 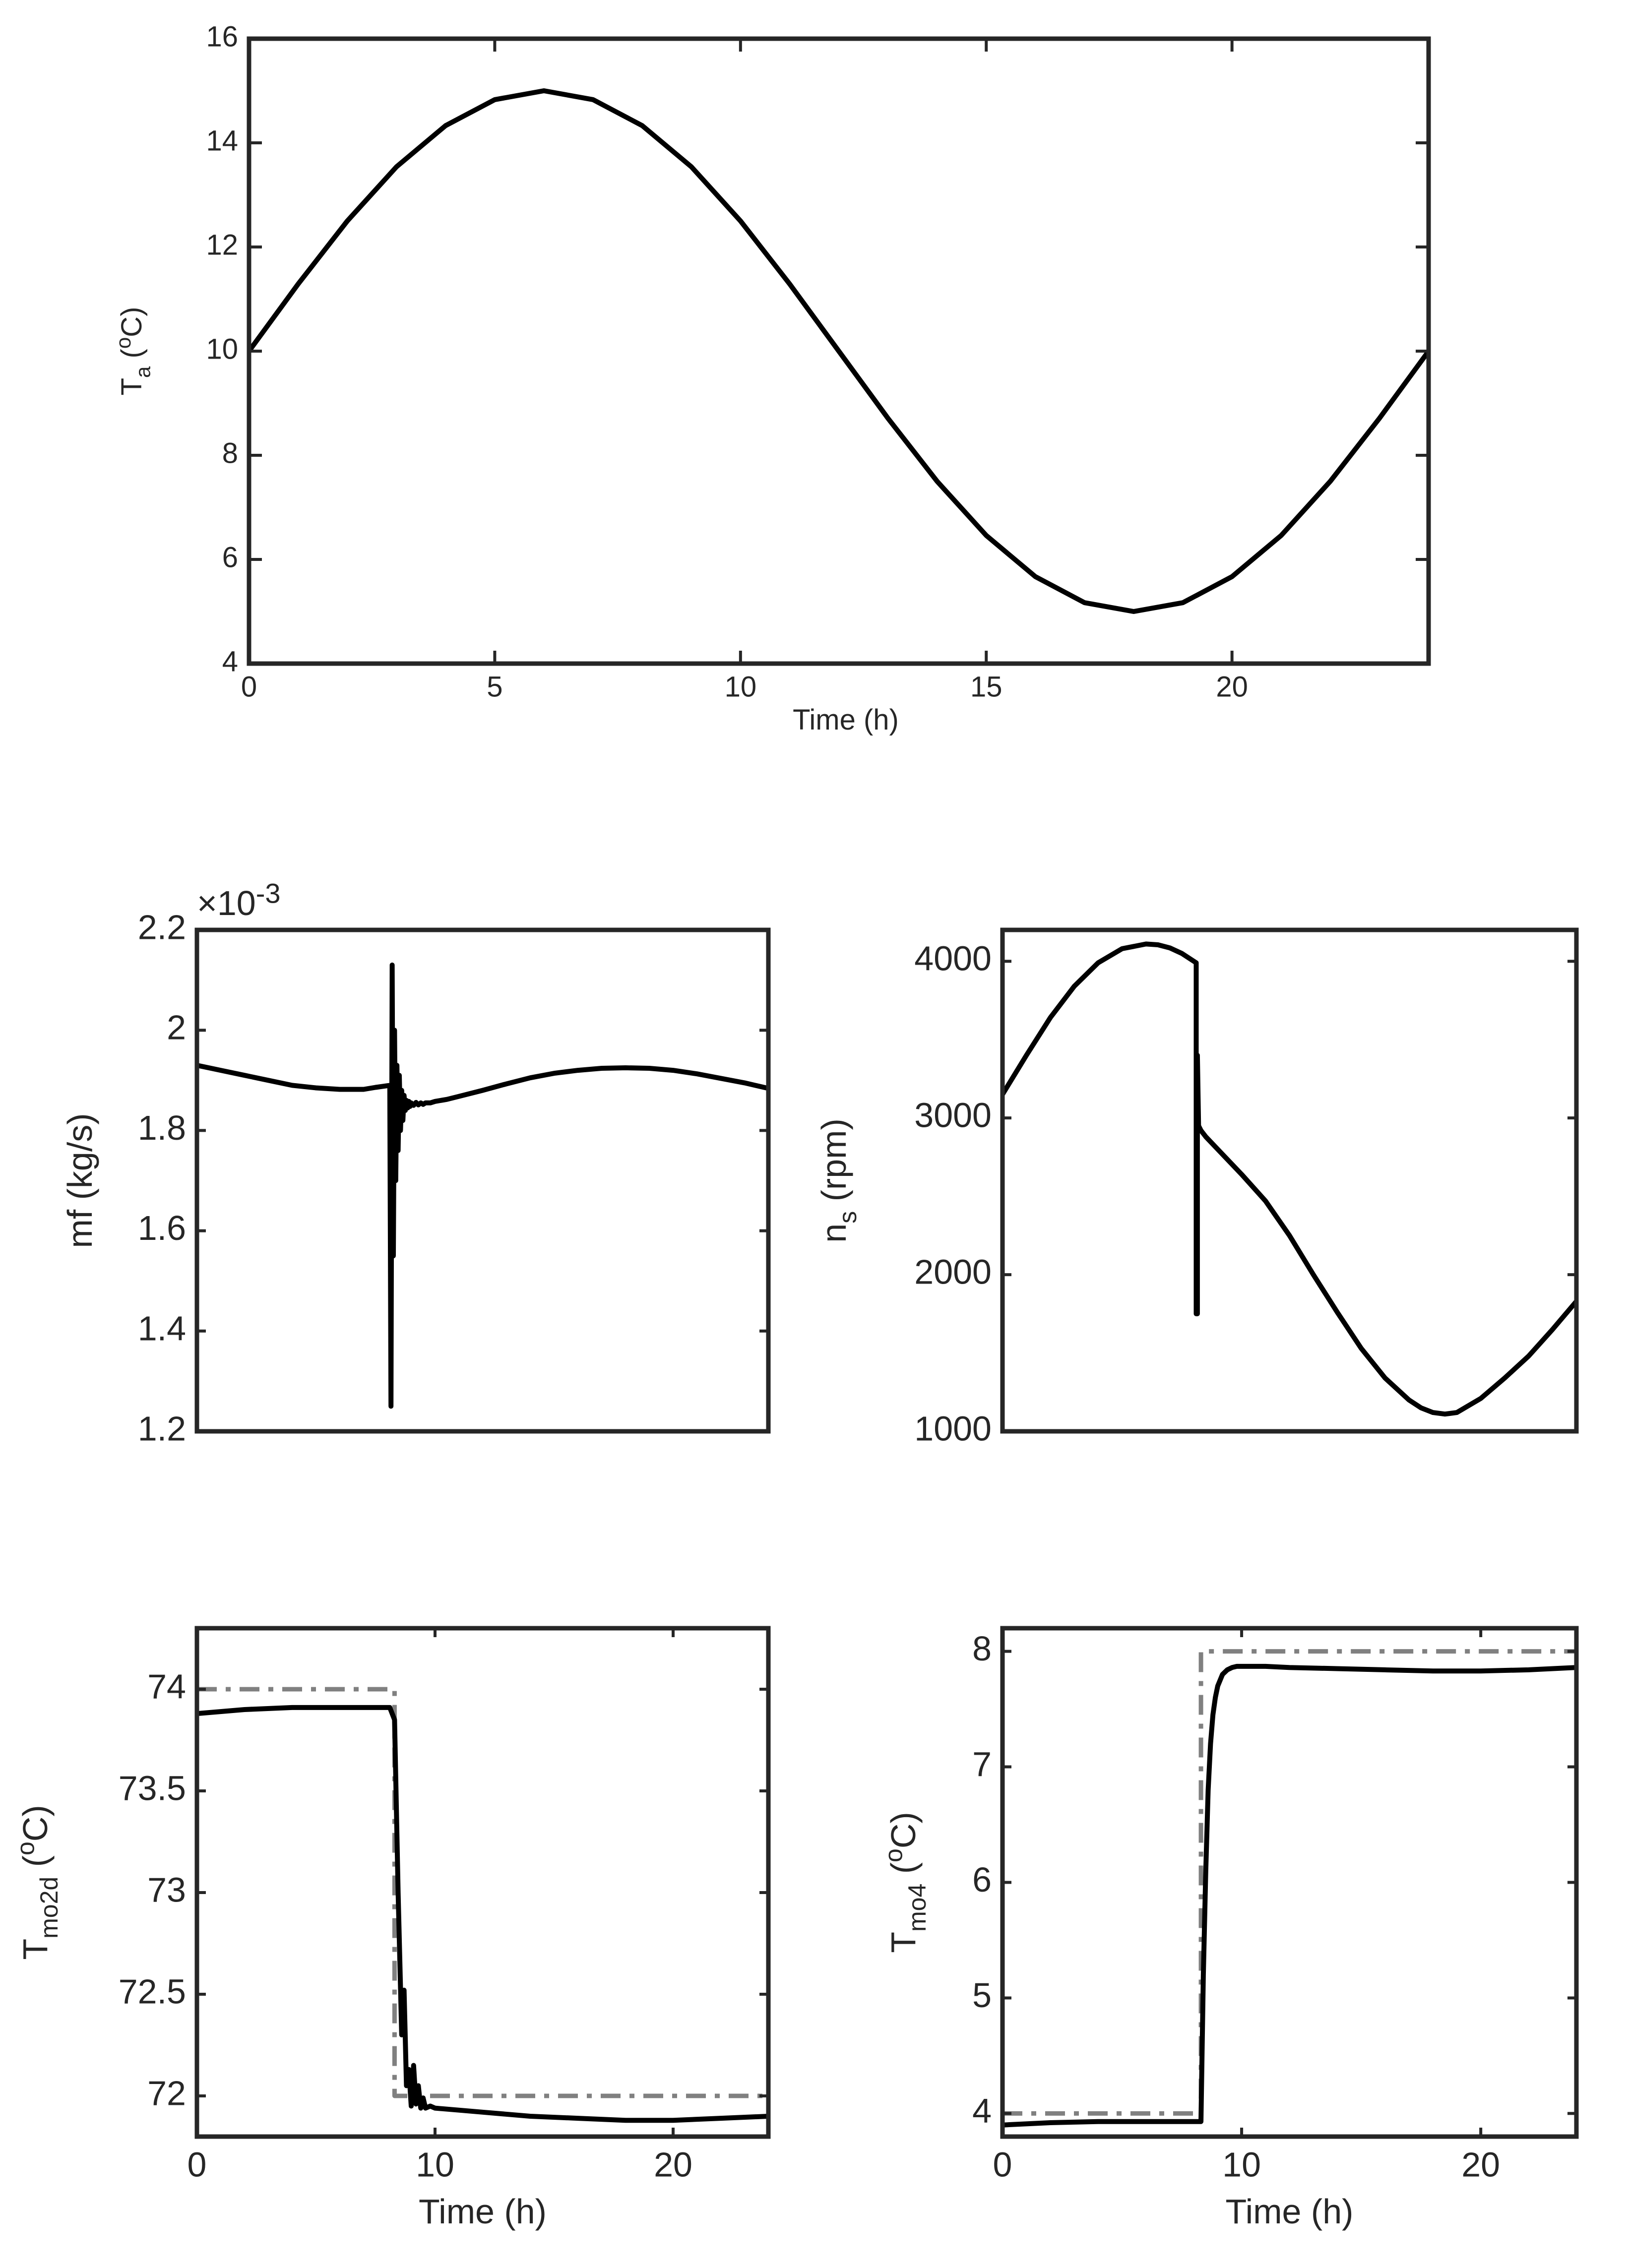 I want to click on y-axis-label: ns (rpm), so click(x=838, y=1180).